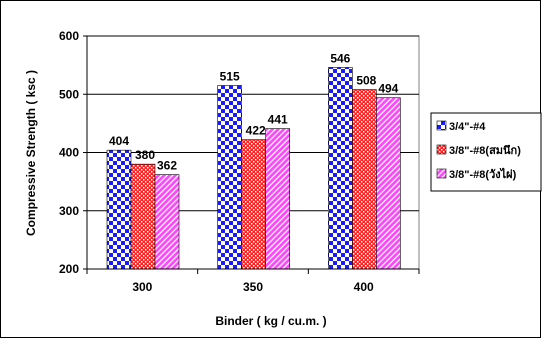 The width and height of the screenshot is (543, 344). I want to click on legend: 3/4"-#4 3/8"-#8(สมนึก) 3/8"-#8(วังไผ่), so click(486, 152).